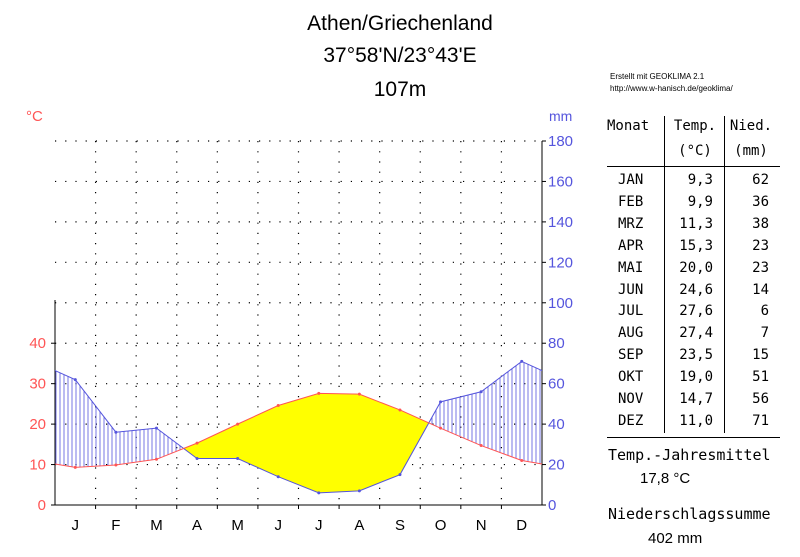 This screenshot has width=800, height=557. What do you see at coordinates (481, 525) in the screenshot?
I see `month-label: N` at bounding box center [481, 525].